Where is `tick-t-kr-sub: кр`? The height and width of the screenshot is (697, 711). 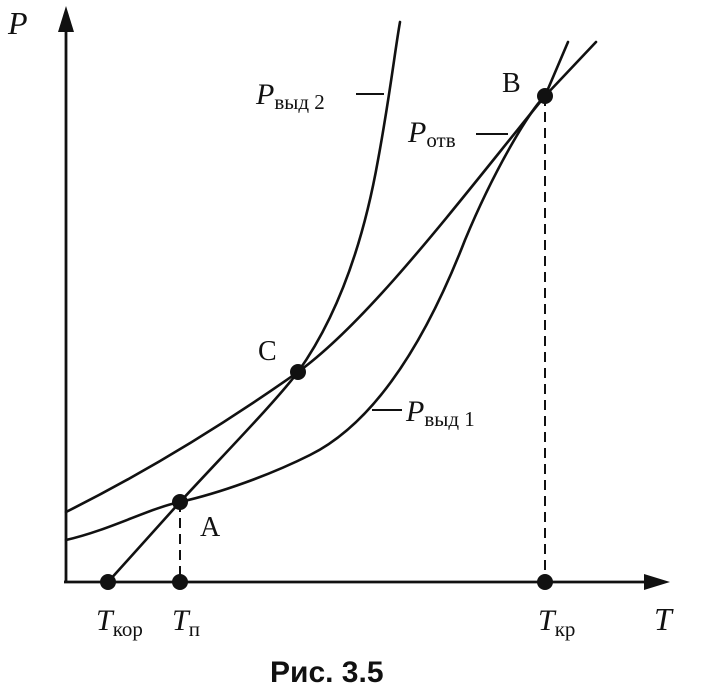 tick-t-kr-sub: кр is located at coordinates (565, 629).